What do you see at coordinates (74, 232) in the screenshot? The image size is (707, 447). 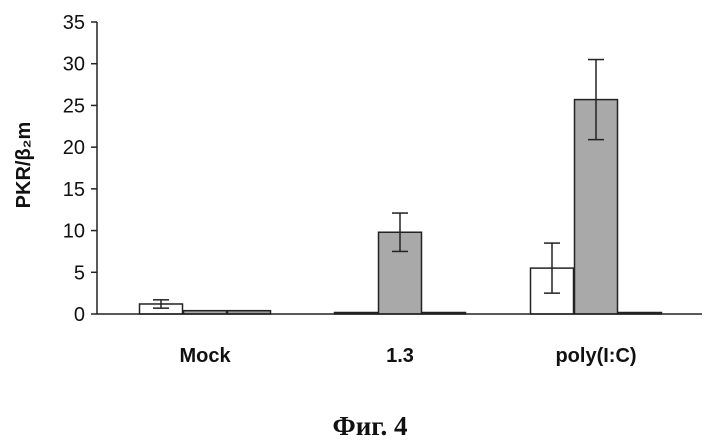 I see `y-tick-label-2: 10` at bounding box center [74, 232].